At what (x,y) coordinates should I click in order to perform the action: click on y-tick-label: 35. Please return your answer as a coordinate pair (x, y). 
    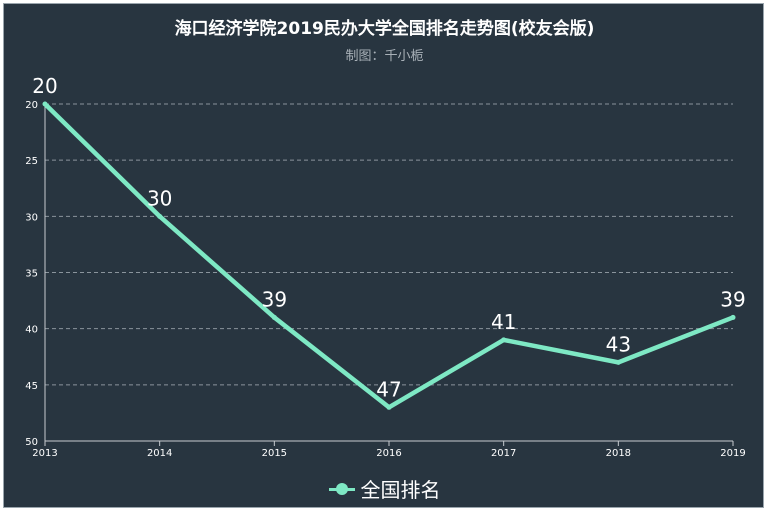
    Looking at the image, I should click on (31, 274).